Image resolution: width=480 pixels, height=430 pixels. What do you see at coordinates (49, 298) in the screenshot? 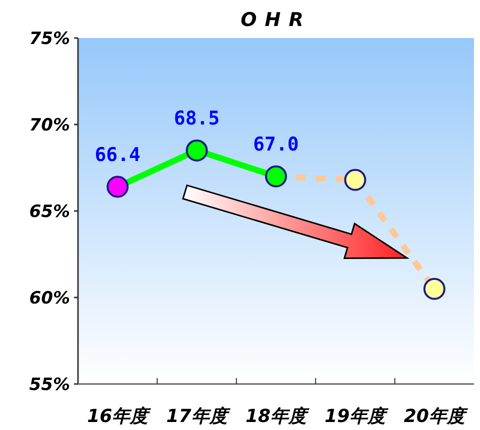
I see `y-tick-label: 60%` at bounding box center [49, 298].